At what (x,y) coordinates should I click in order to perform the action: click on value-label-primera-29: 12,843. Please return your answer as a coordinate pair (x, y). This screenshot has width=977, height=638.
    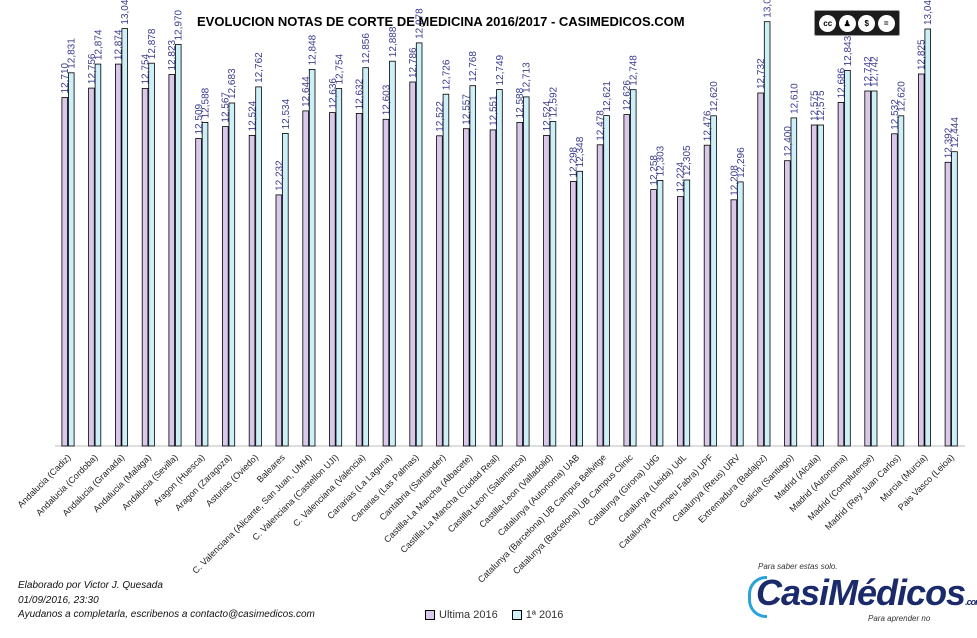
    Looking at the image, I should click on (848, 50).